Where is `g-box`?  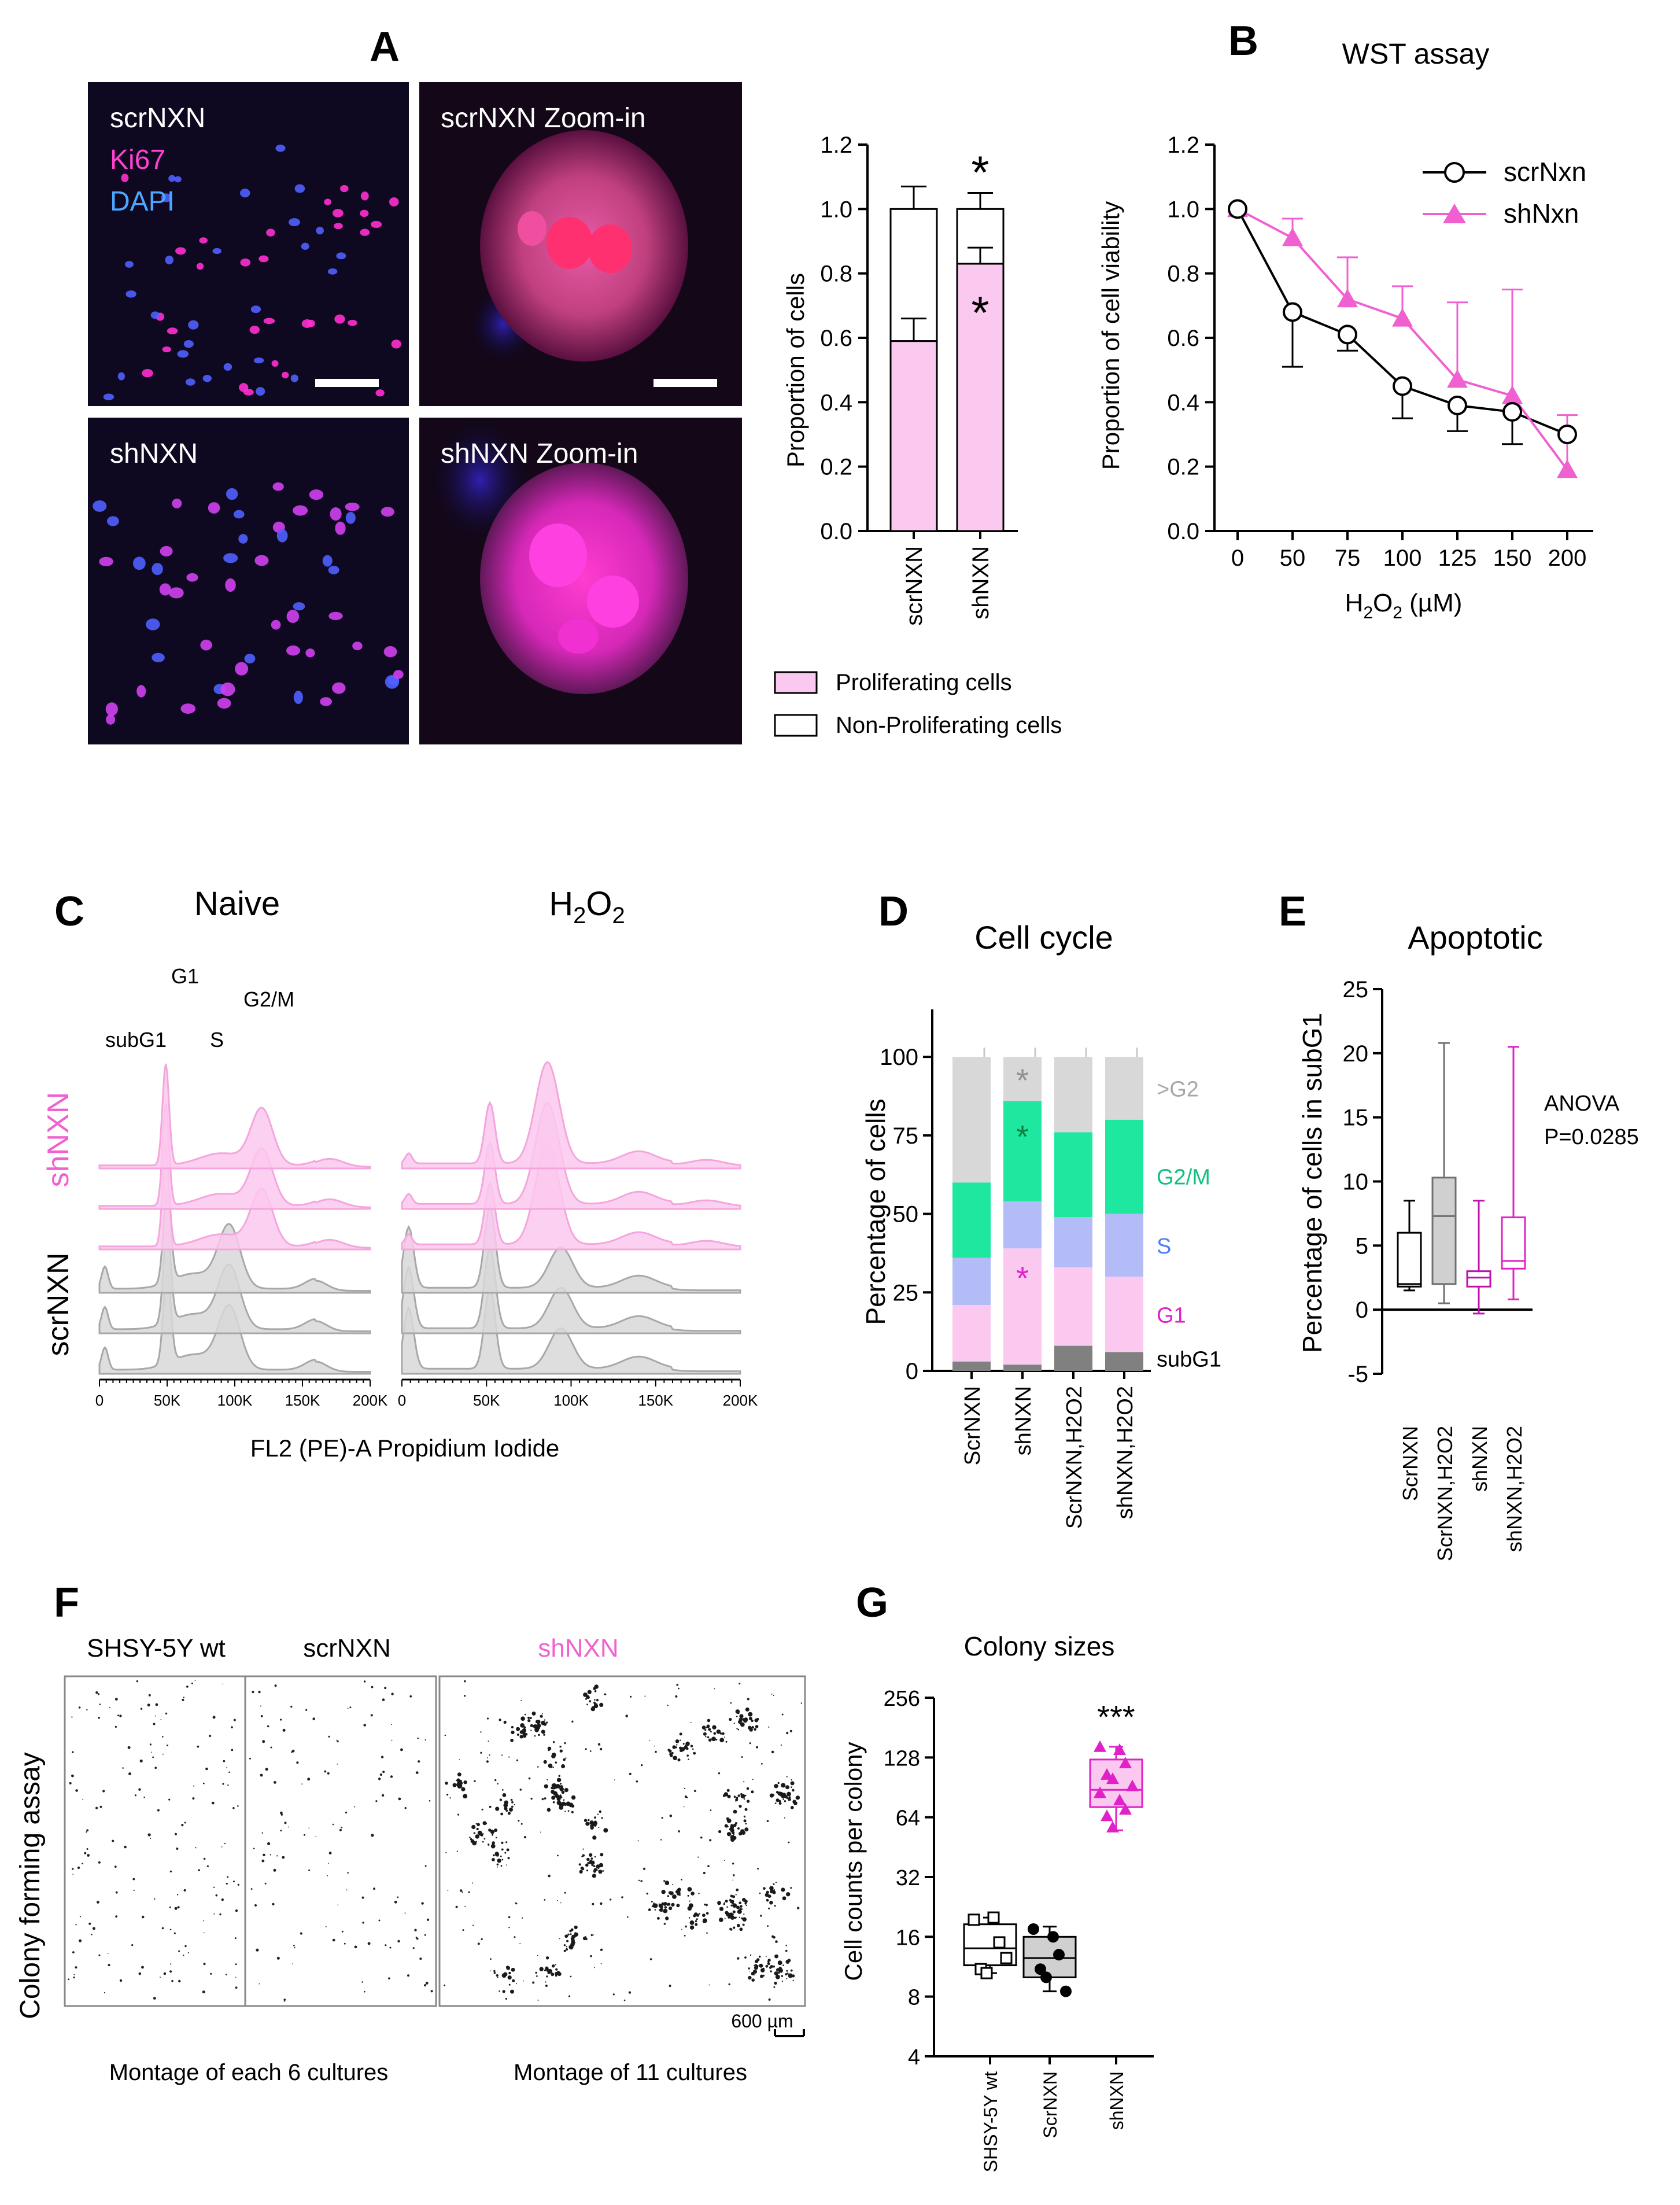
g-box is located at coordinates (1049, 1957).